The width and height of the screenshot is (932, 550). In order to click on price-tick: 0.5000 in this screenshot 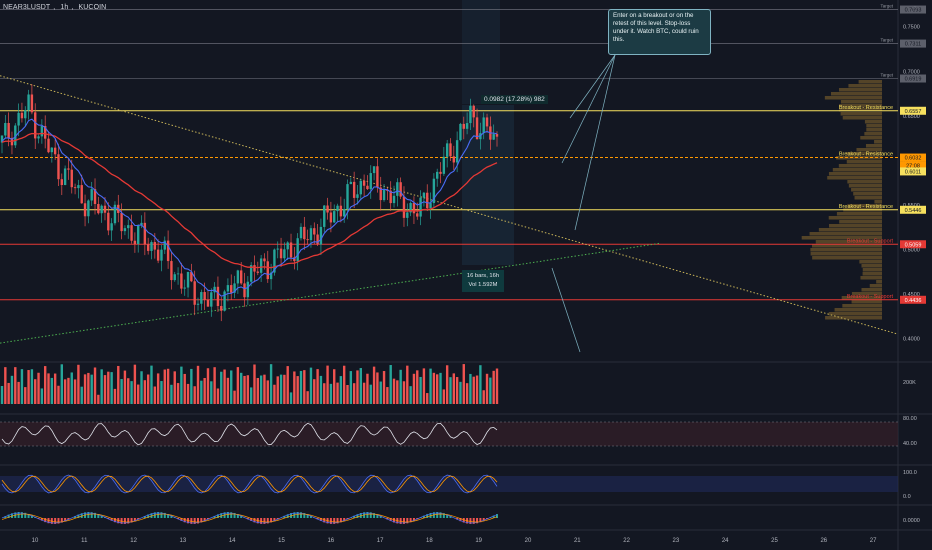, I will do `click(911, 251)`.